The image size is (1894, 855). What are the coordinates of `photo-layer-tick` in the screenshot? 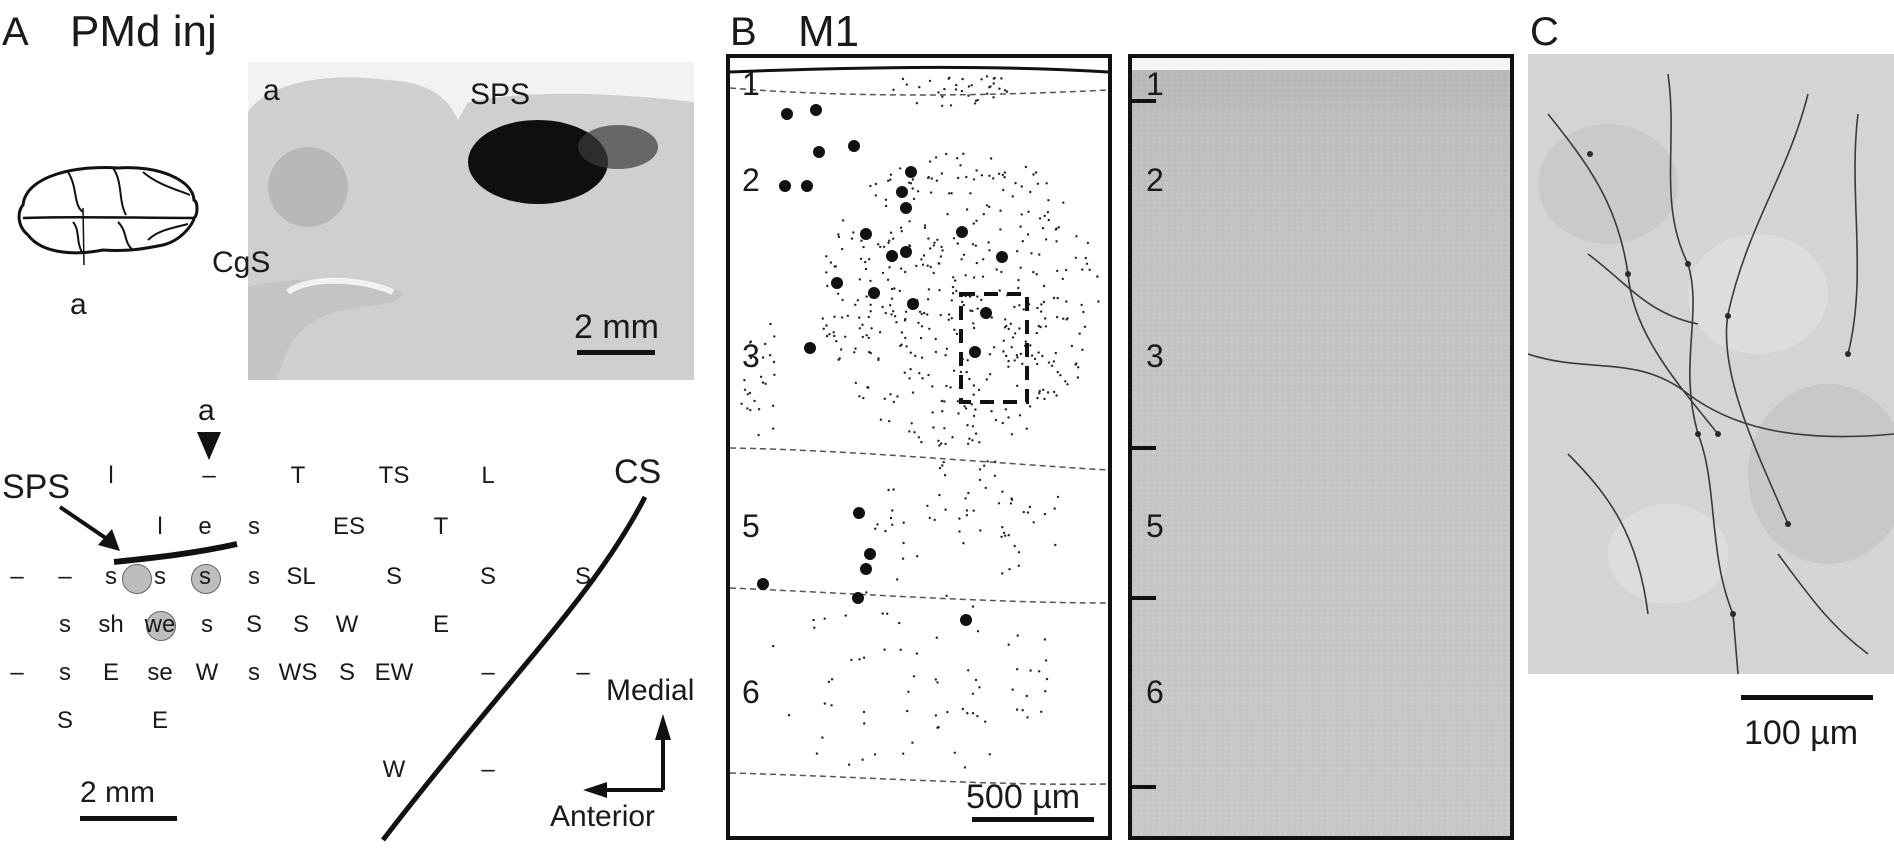 It's located at (1144, 101).